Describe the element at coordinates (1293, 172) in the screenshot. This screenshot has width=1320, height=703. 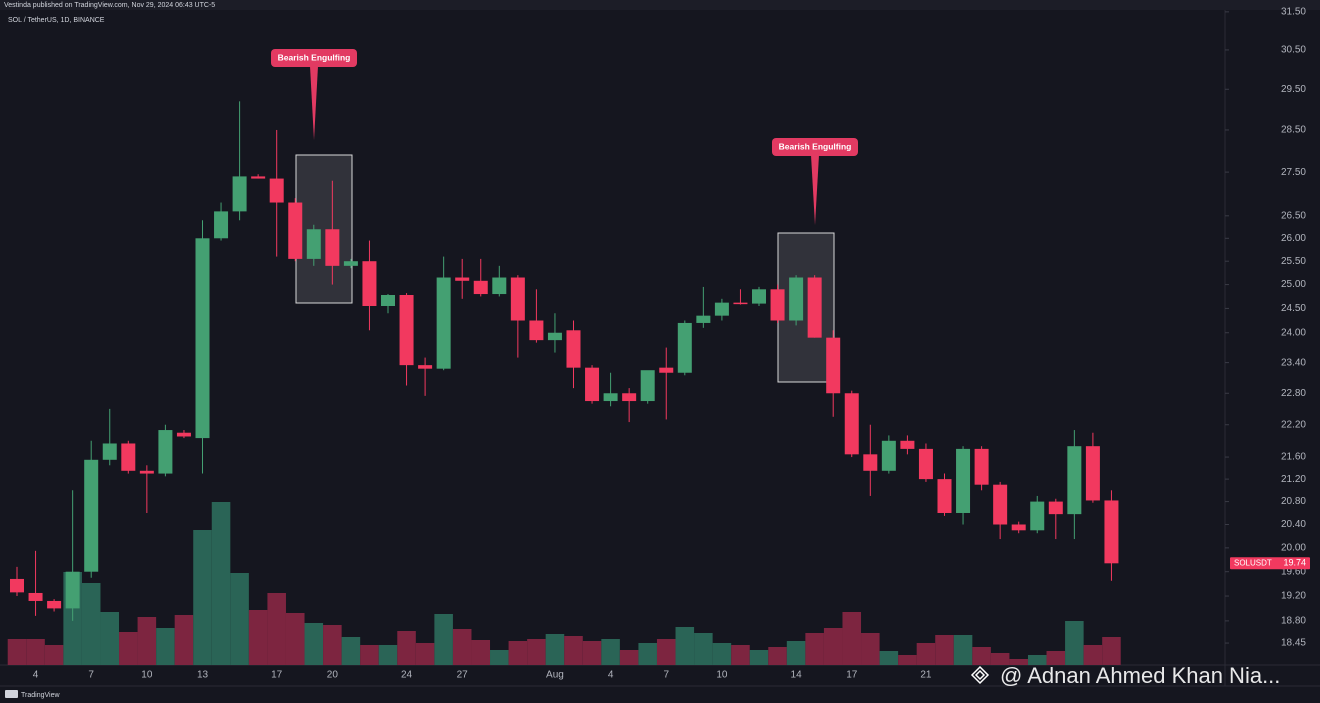
I see `y-tick-label: 27.50` at that location.